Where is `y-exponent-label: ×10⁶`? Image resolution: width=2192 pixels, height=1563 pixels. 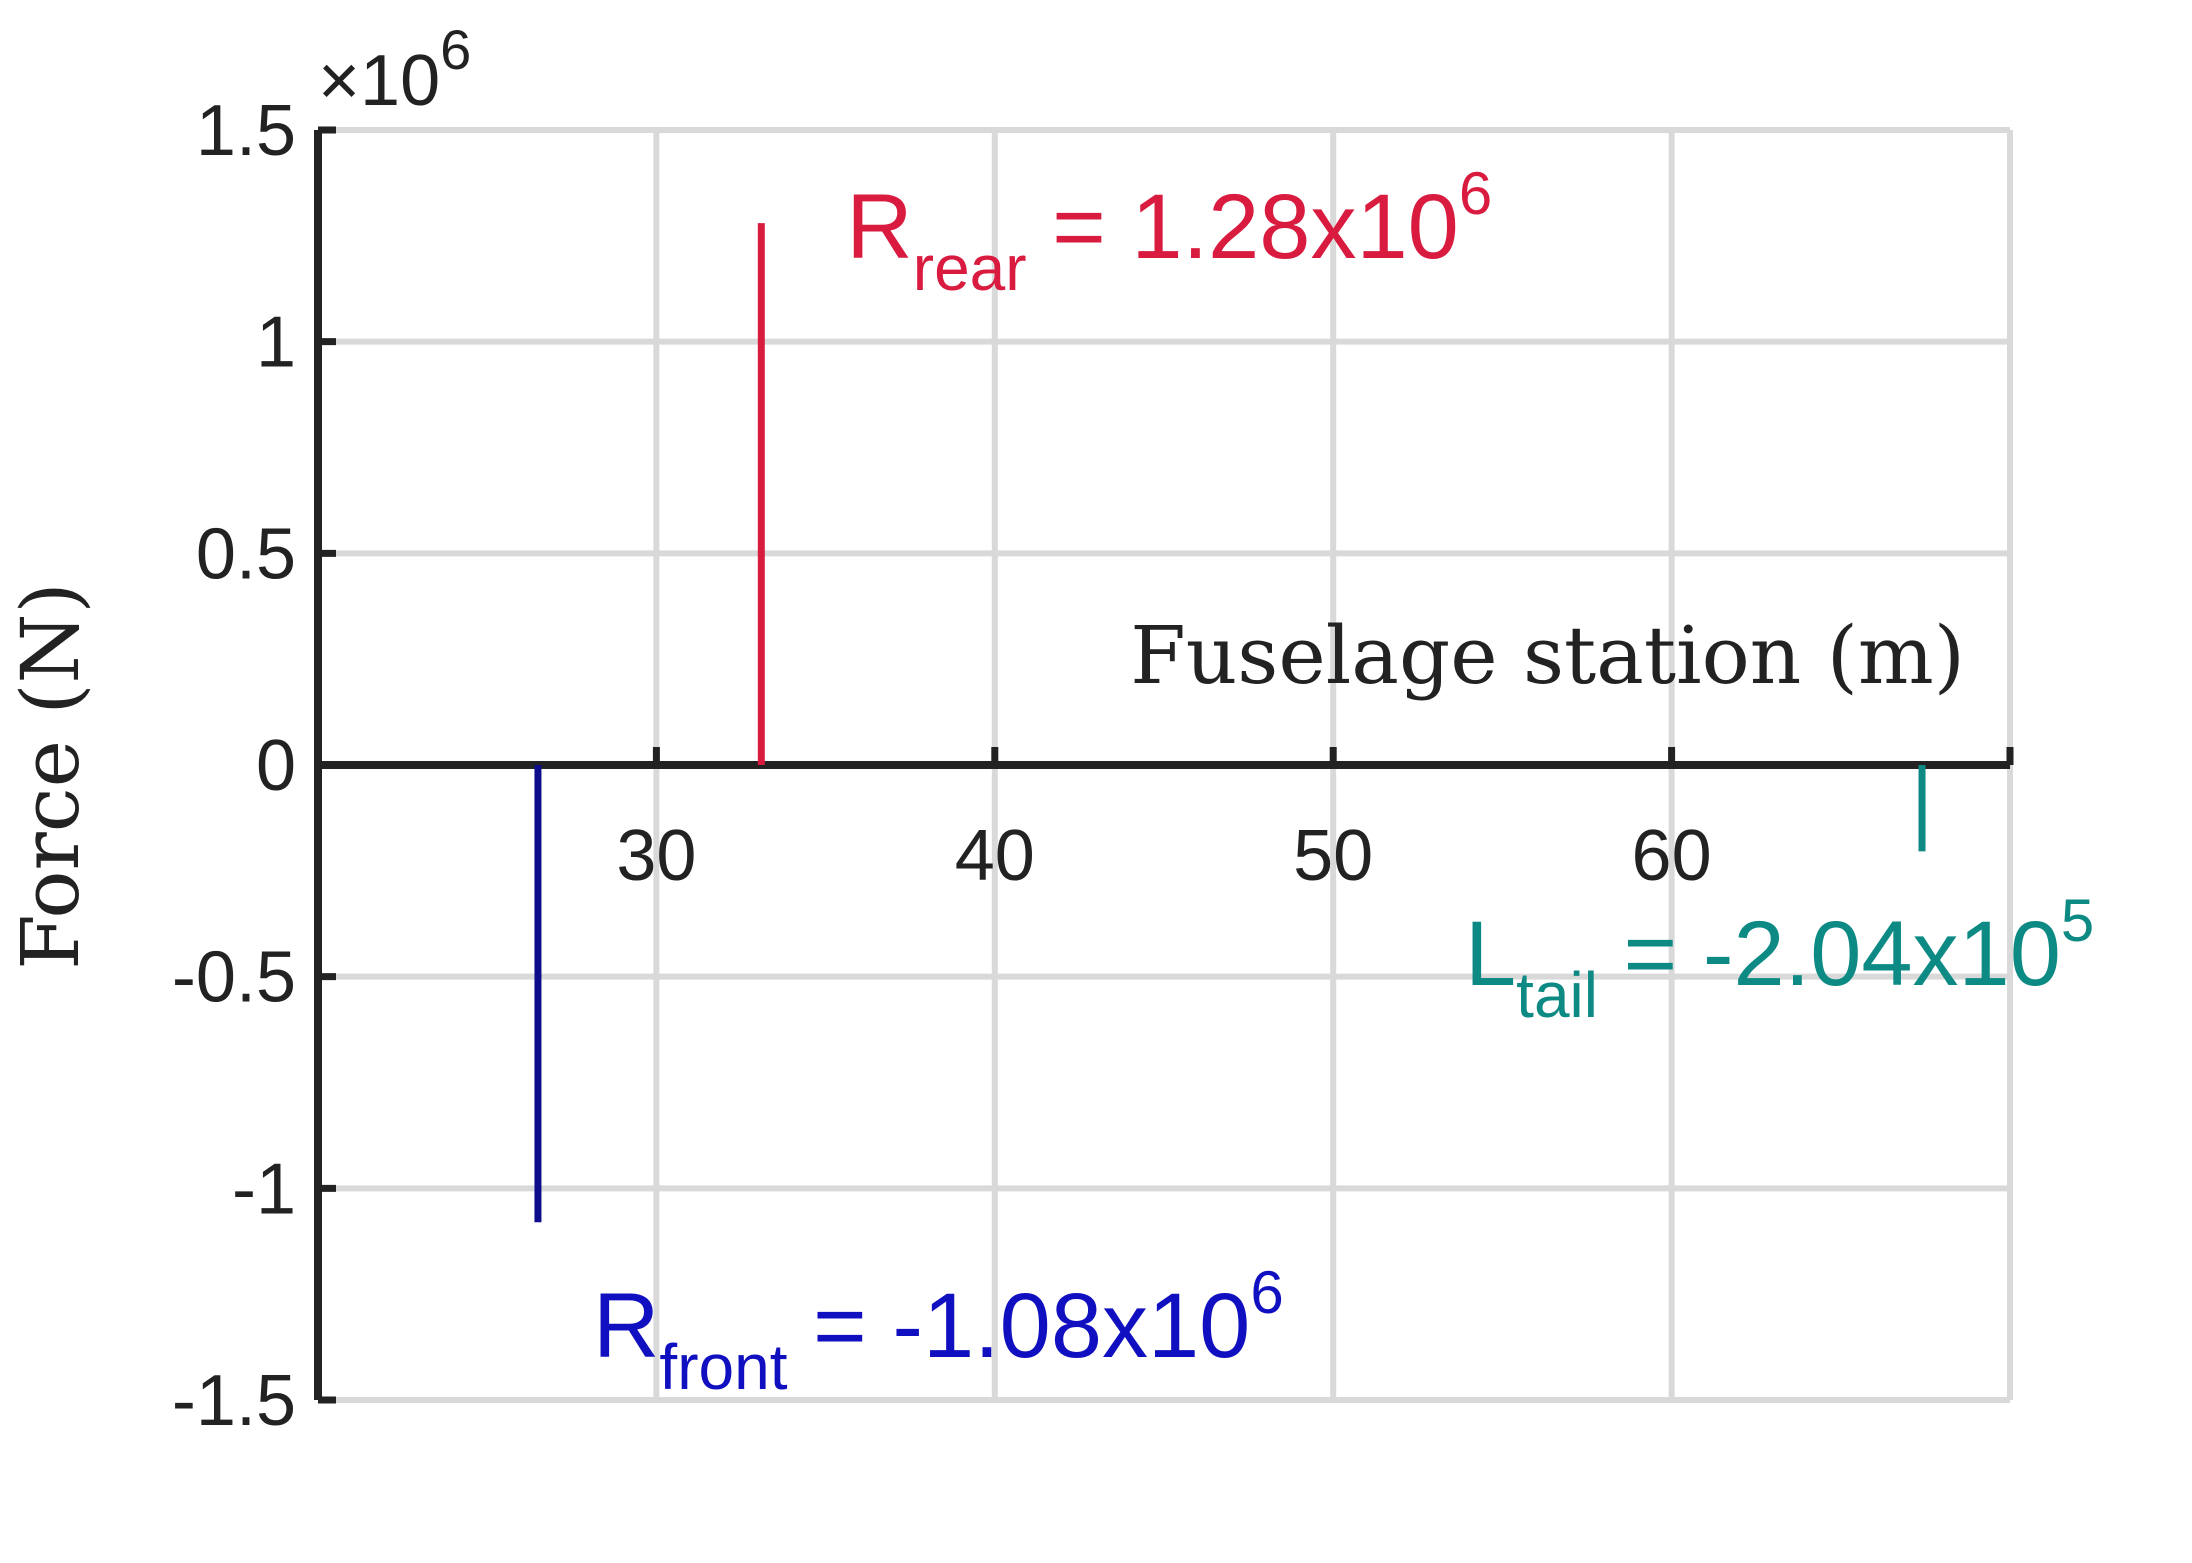 y-exponent-label: ×10⁶ is located at coordinates (394, 69).